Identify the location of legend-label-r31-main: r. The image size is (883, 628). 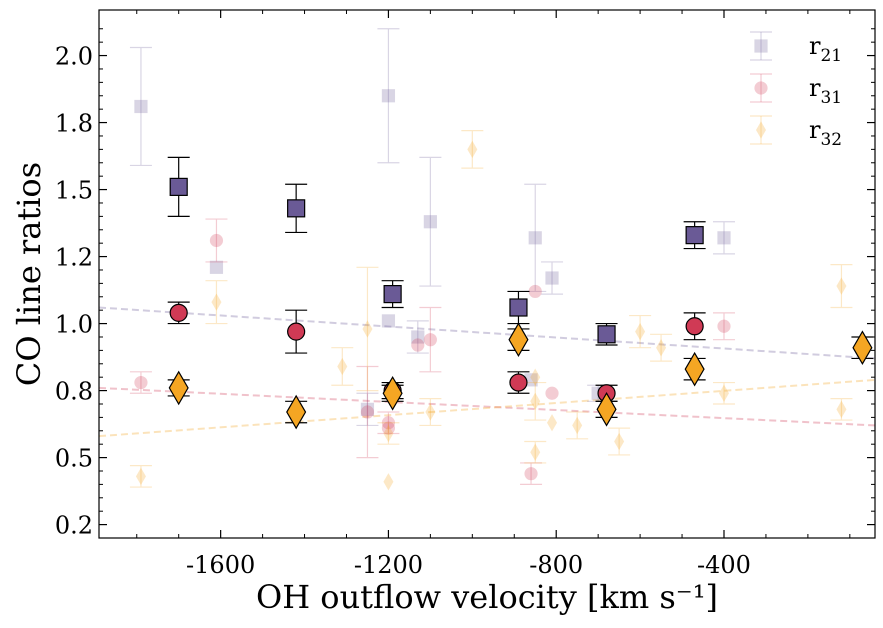
(815, 88).